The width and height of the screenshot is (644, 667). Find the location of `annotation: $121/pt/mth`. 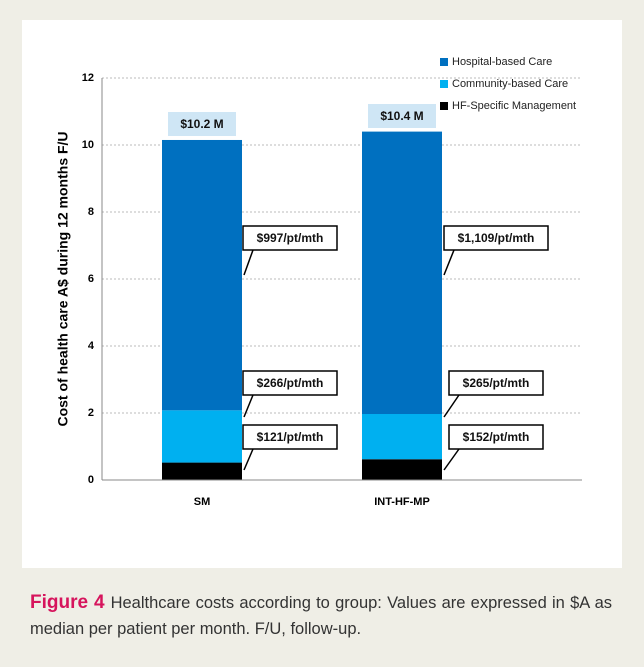

annotation: $121/pt/mth is located at coordinates (290, 437).